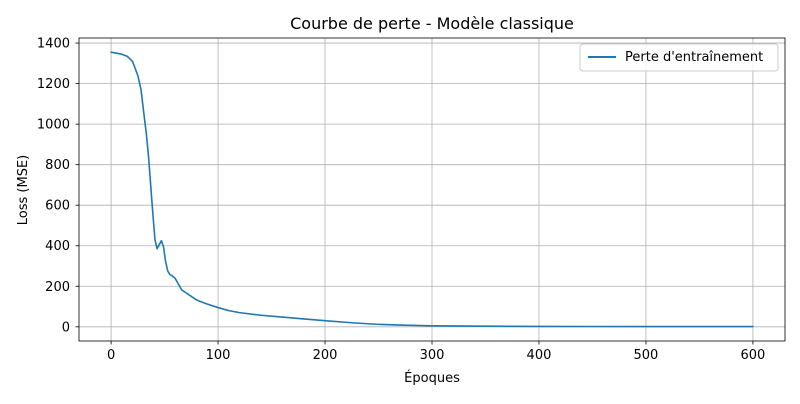 The width and height of the screenshot is (800, 404). Describe the element at coordinates (23, 190) in the screenshot. I see `y-axis-label: Loss (MSE)` at that location.